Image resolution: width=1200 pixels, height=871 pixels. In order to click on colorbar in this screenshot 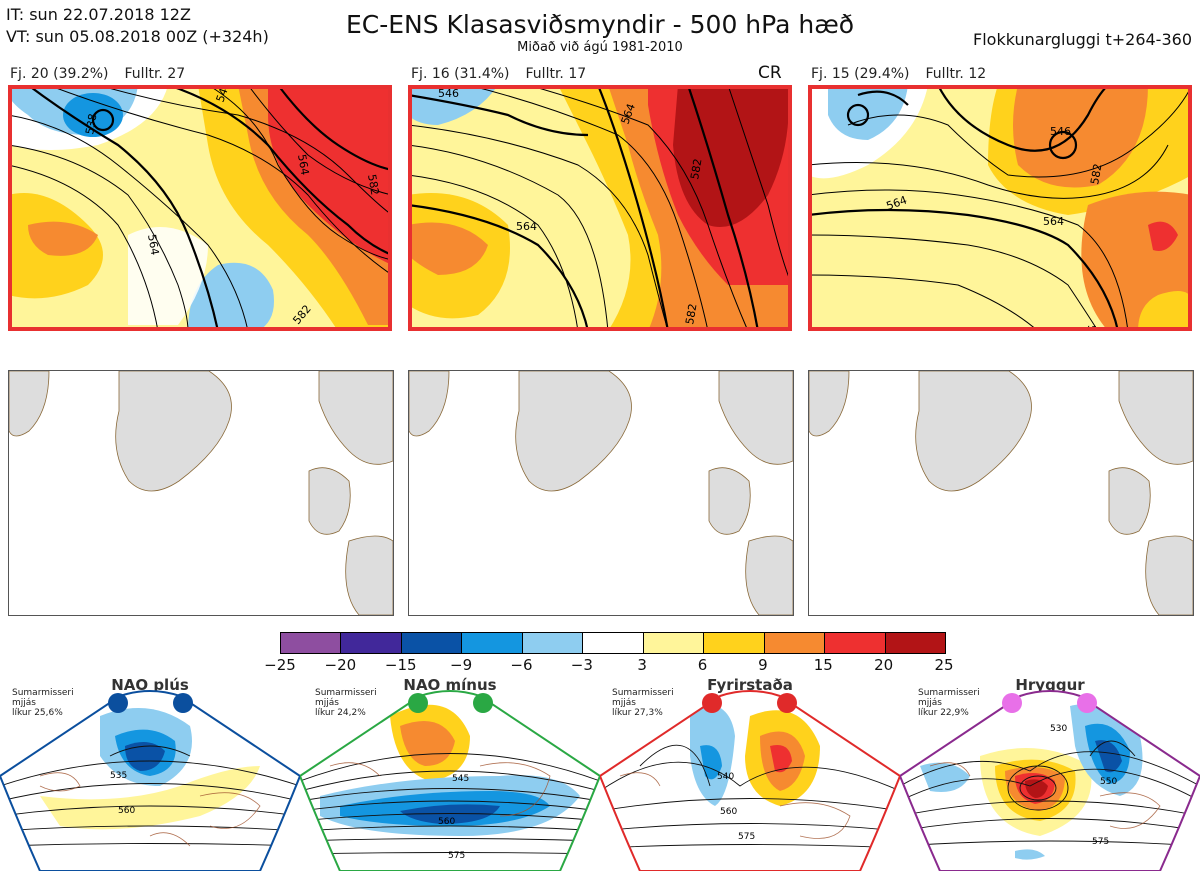, I will do `click(613, 643)`.